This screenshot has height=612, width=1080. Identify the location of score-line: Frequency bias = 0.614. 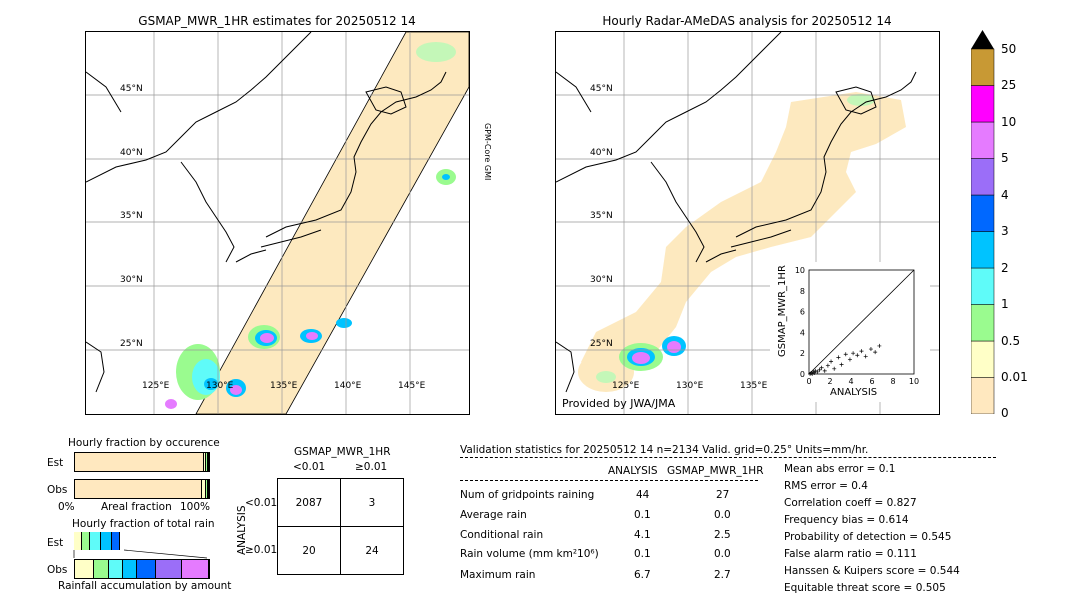
(846, 520).